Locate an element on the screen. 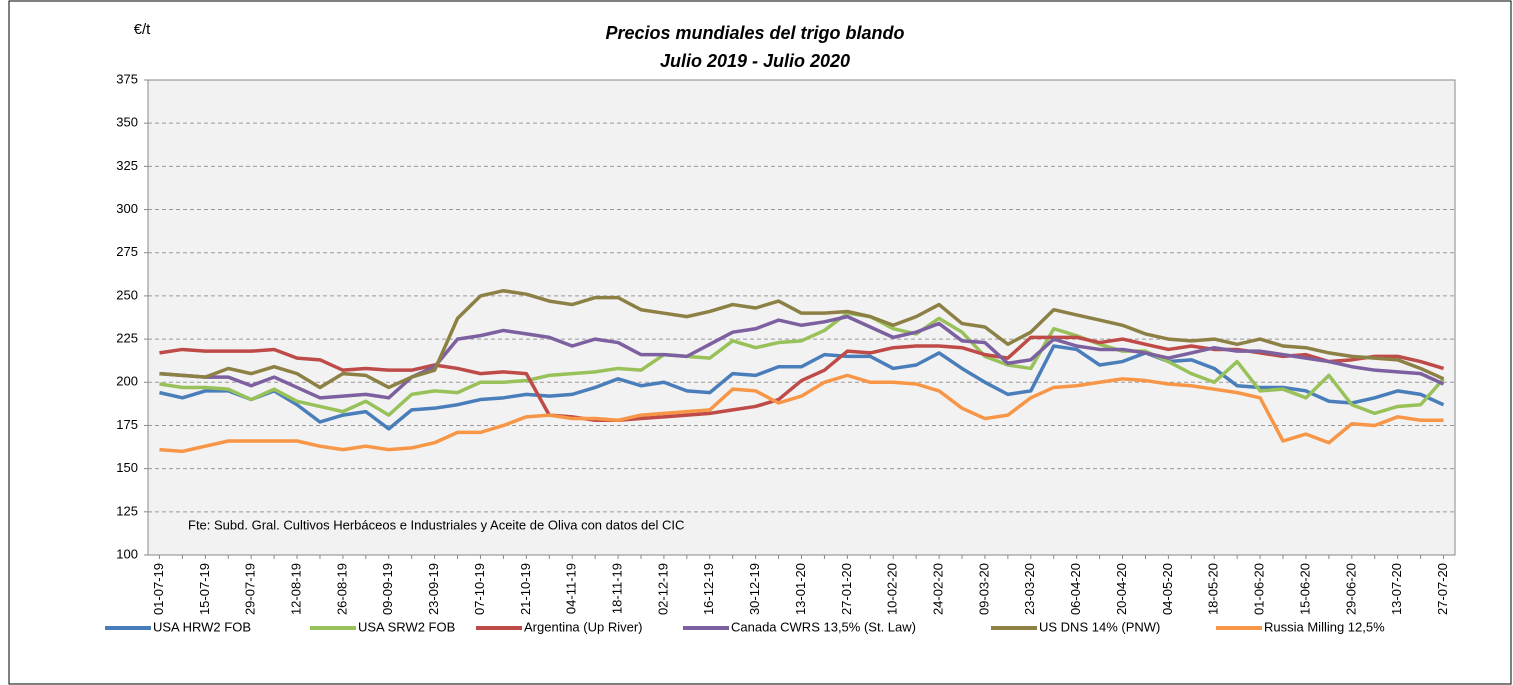 This screenshot has height=685, width=1513. x-tick-label: 01-06-20 is located at coordinates (1259, 589).